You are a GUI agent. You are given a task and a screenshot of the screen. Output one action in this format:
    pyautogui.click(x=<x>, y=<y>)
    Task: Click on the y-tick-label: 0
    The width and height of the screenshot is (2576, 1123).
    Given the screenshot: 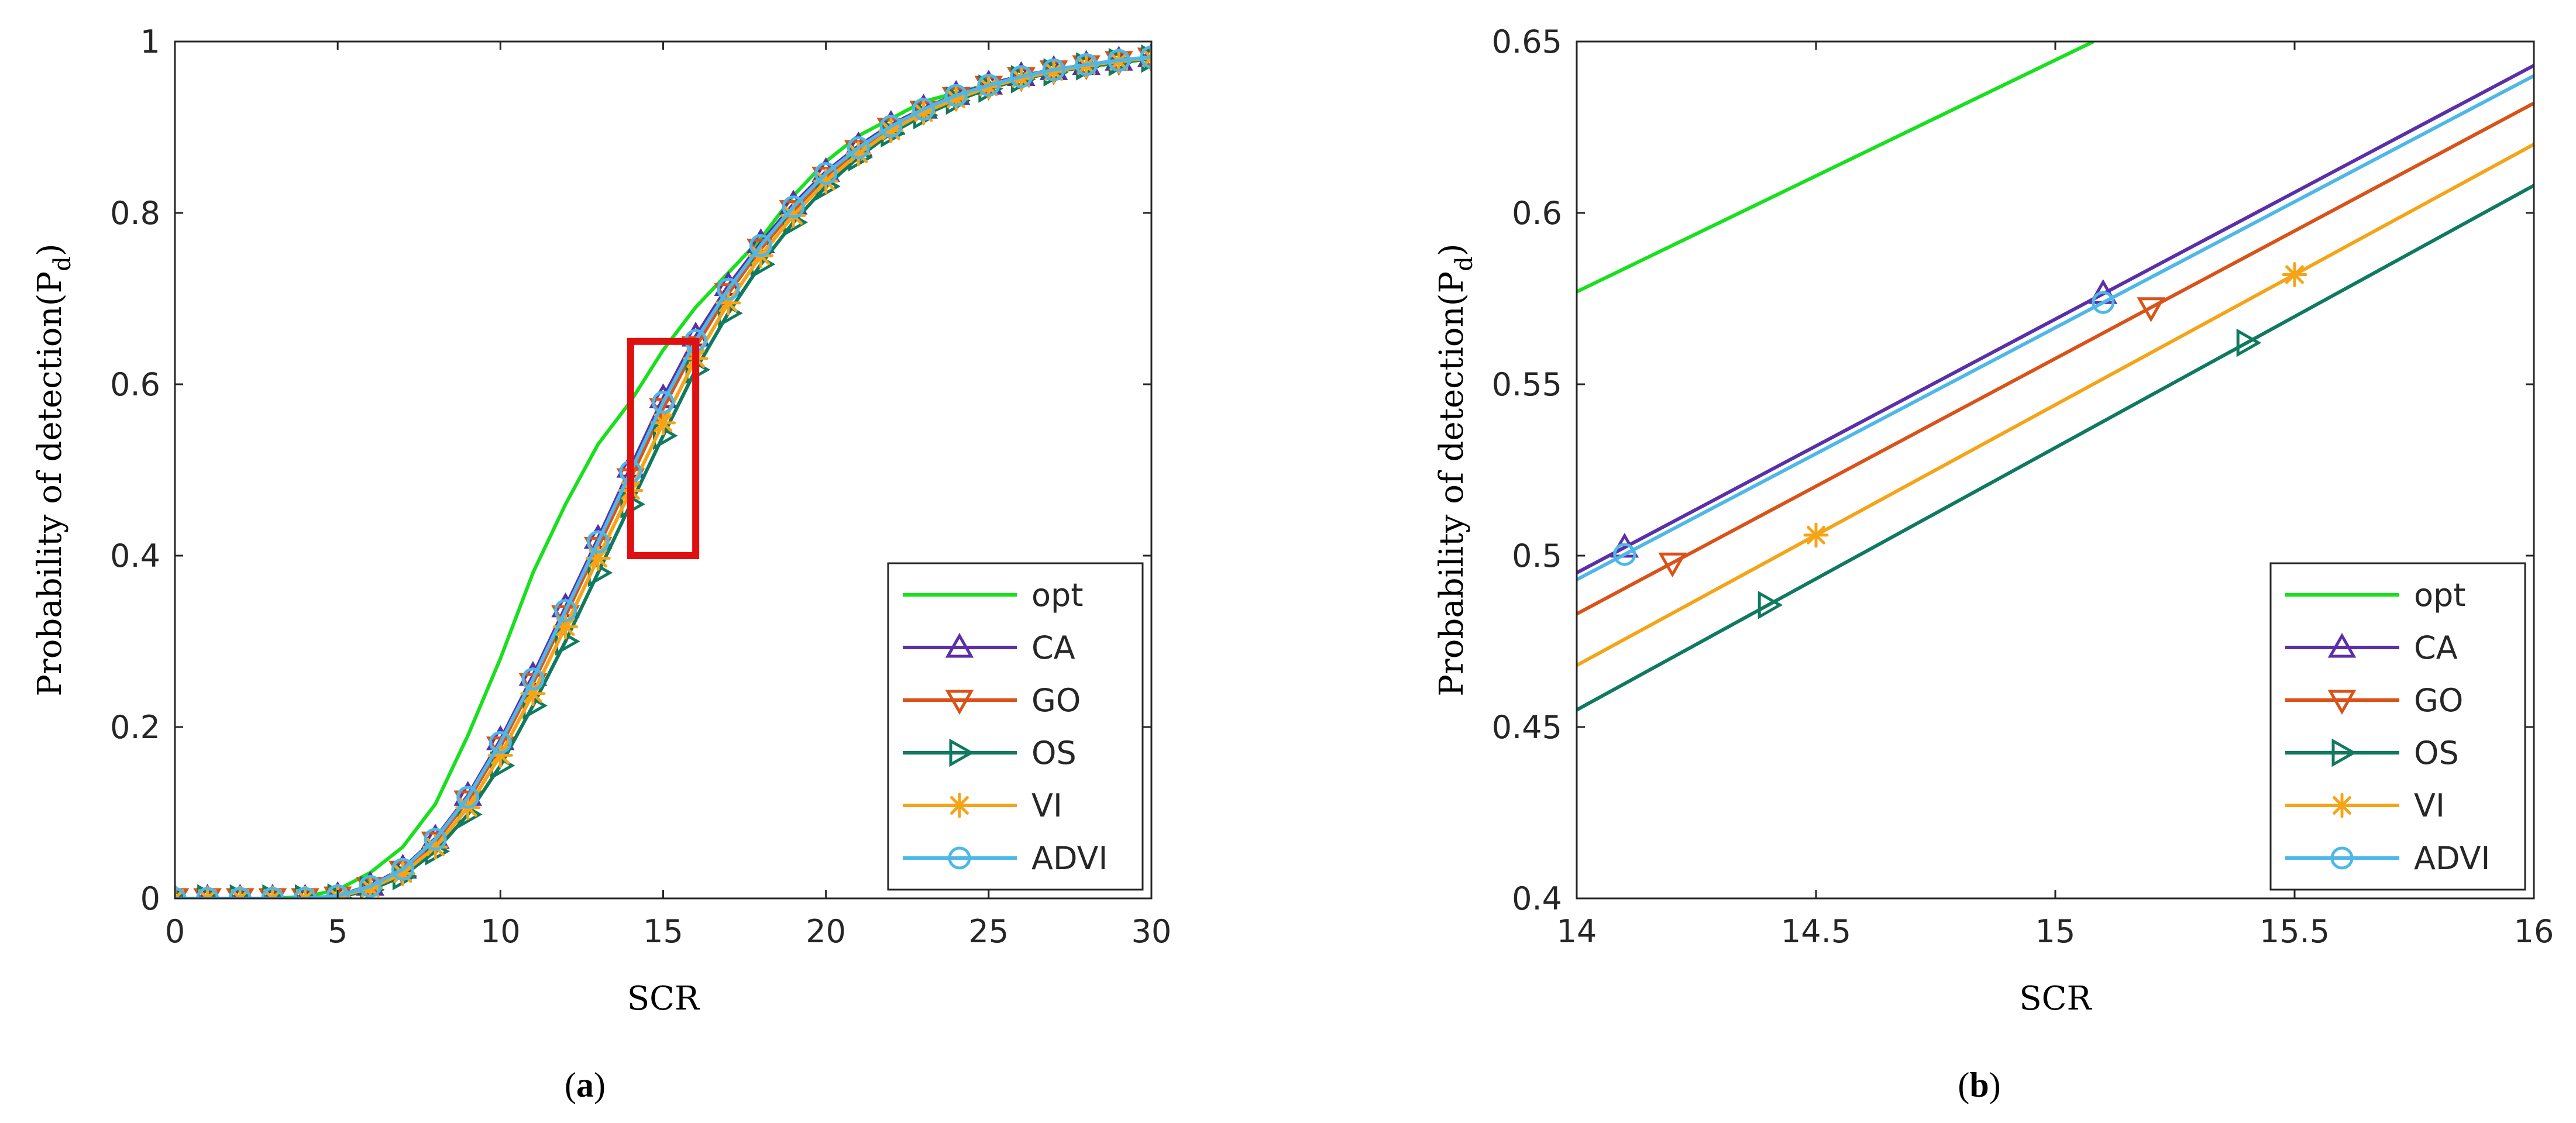 What is the action you would take?
    pyautogui.click(x=150, y=898)
    